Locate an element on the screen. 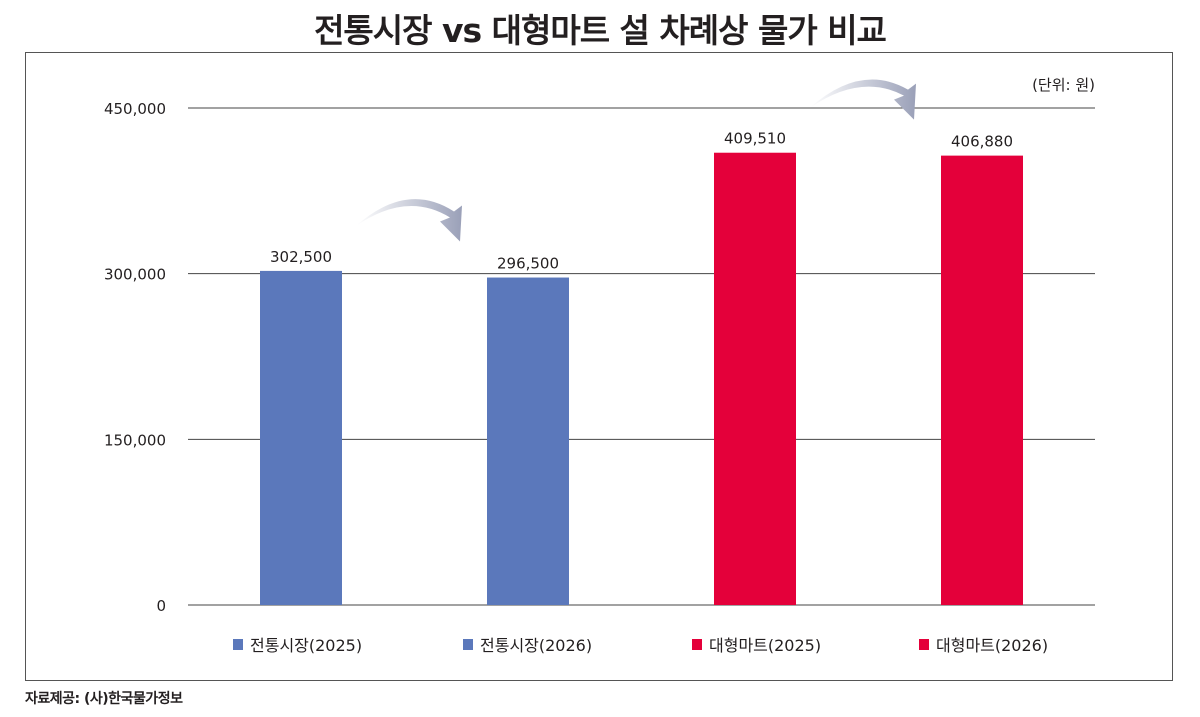 The image size is (1200, 717). legend-label: 대형마트(2026) is located at coordinates (992, 645).